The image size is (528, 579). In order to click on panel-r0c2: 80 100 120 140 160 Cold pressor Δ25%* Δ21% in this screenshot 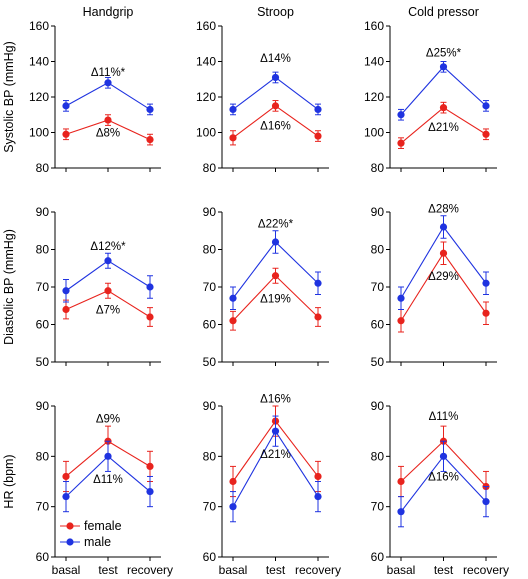, I will do `click(430, 90)`.